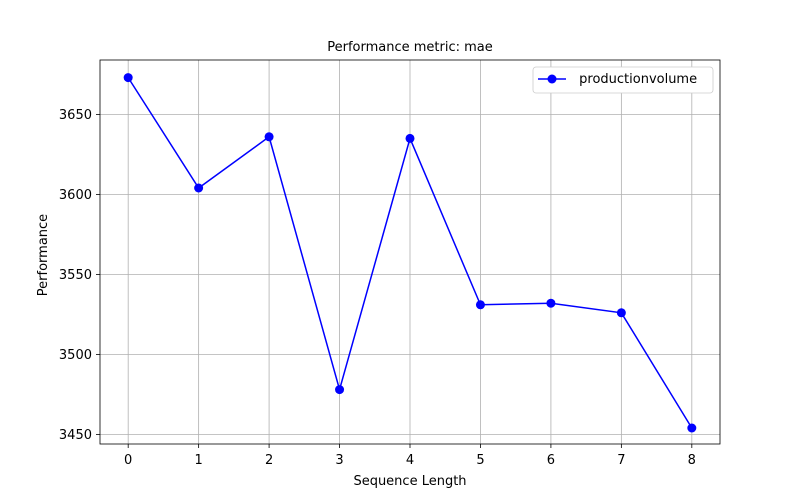 The image size is (800, 504). Describe the element at coordinates (198, 460) in the screenshot. I see `x-tick-label-1: 1` at that location.